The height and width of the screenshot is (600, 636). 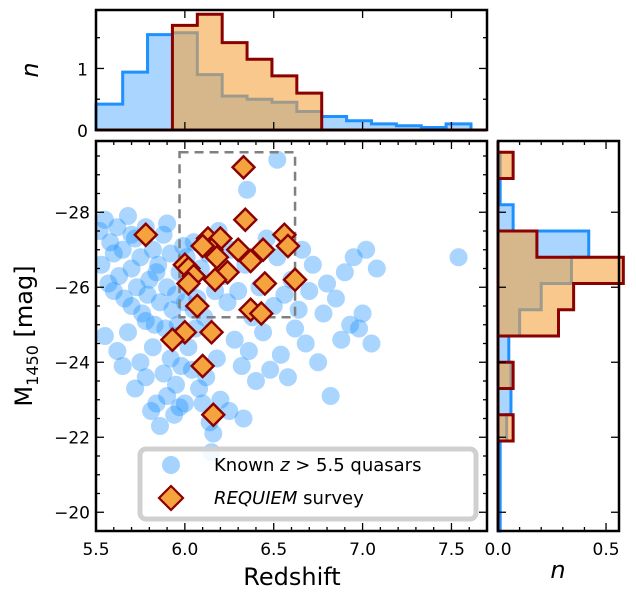 I want to click on x-tick-label: 5.5, so click(x=95, y=550).